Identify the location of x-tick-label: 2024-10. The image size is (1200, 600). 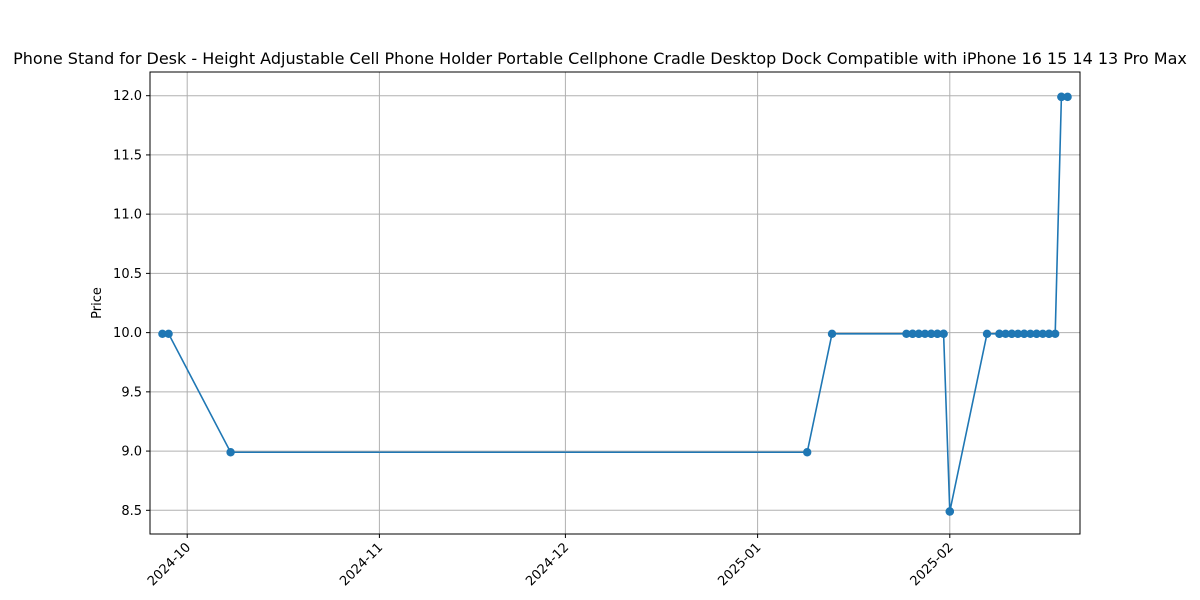
(169, 564).